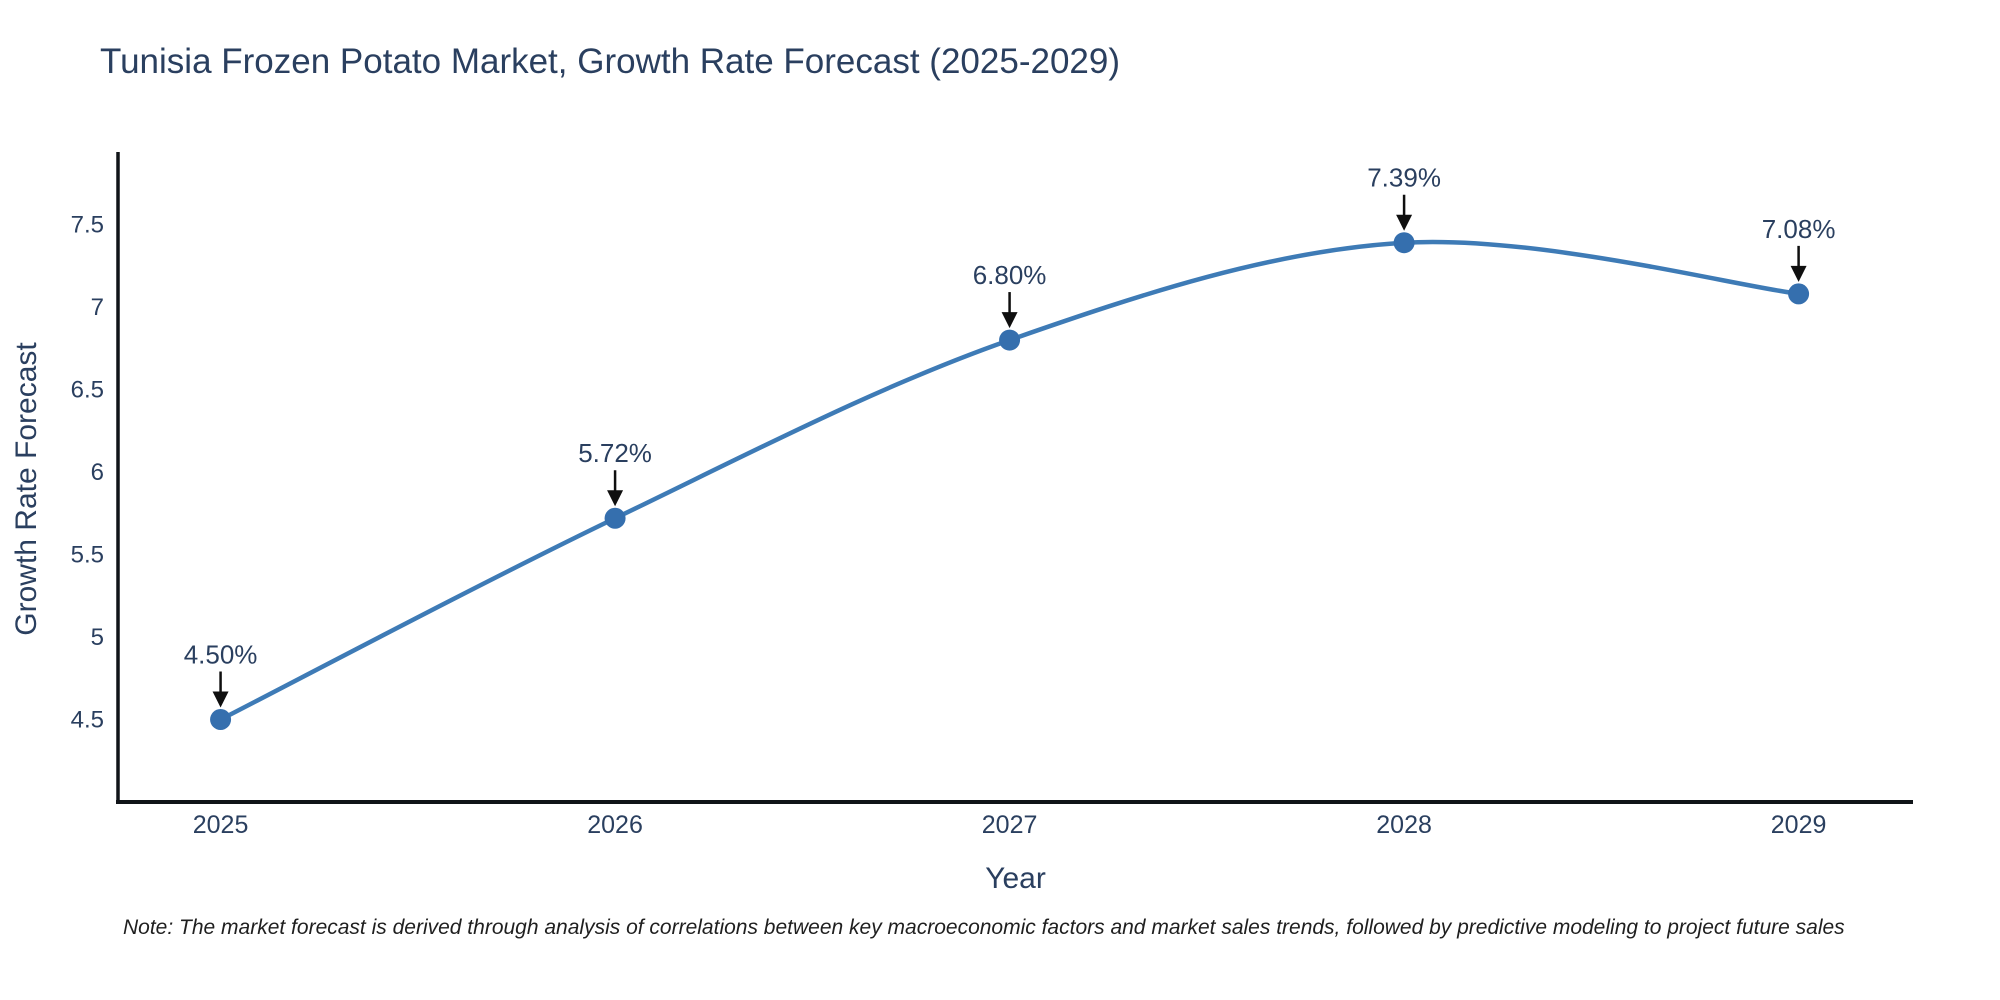  I want to click on annotation-label: 6.80%, so click(1010, 275).